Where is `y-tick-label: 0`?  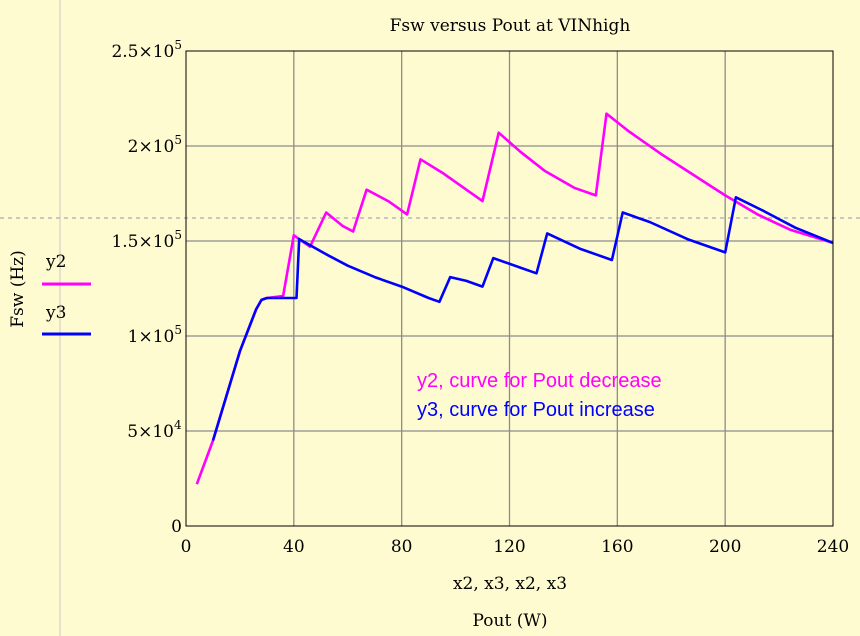
y-tick-label: 0 is located at coordinates (176, 527).